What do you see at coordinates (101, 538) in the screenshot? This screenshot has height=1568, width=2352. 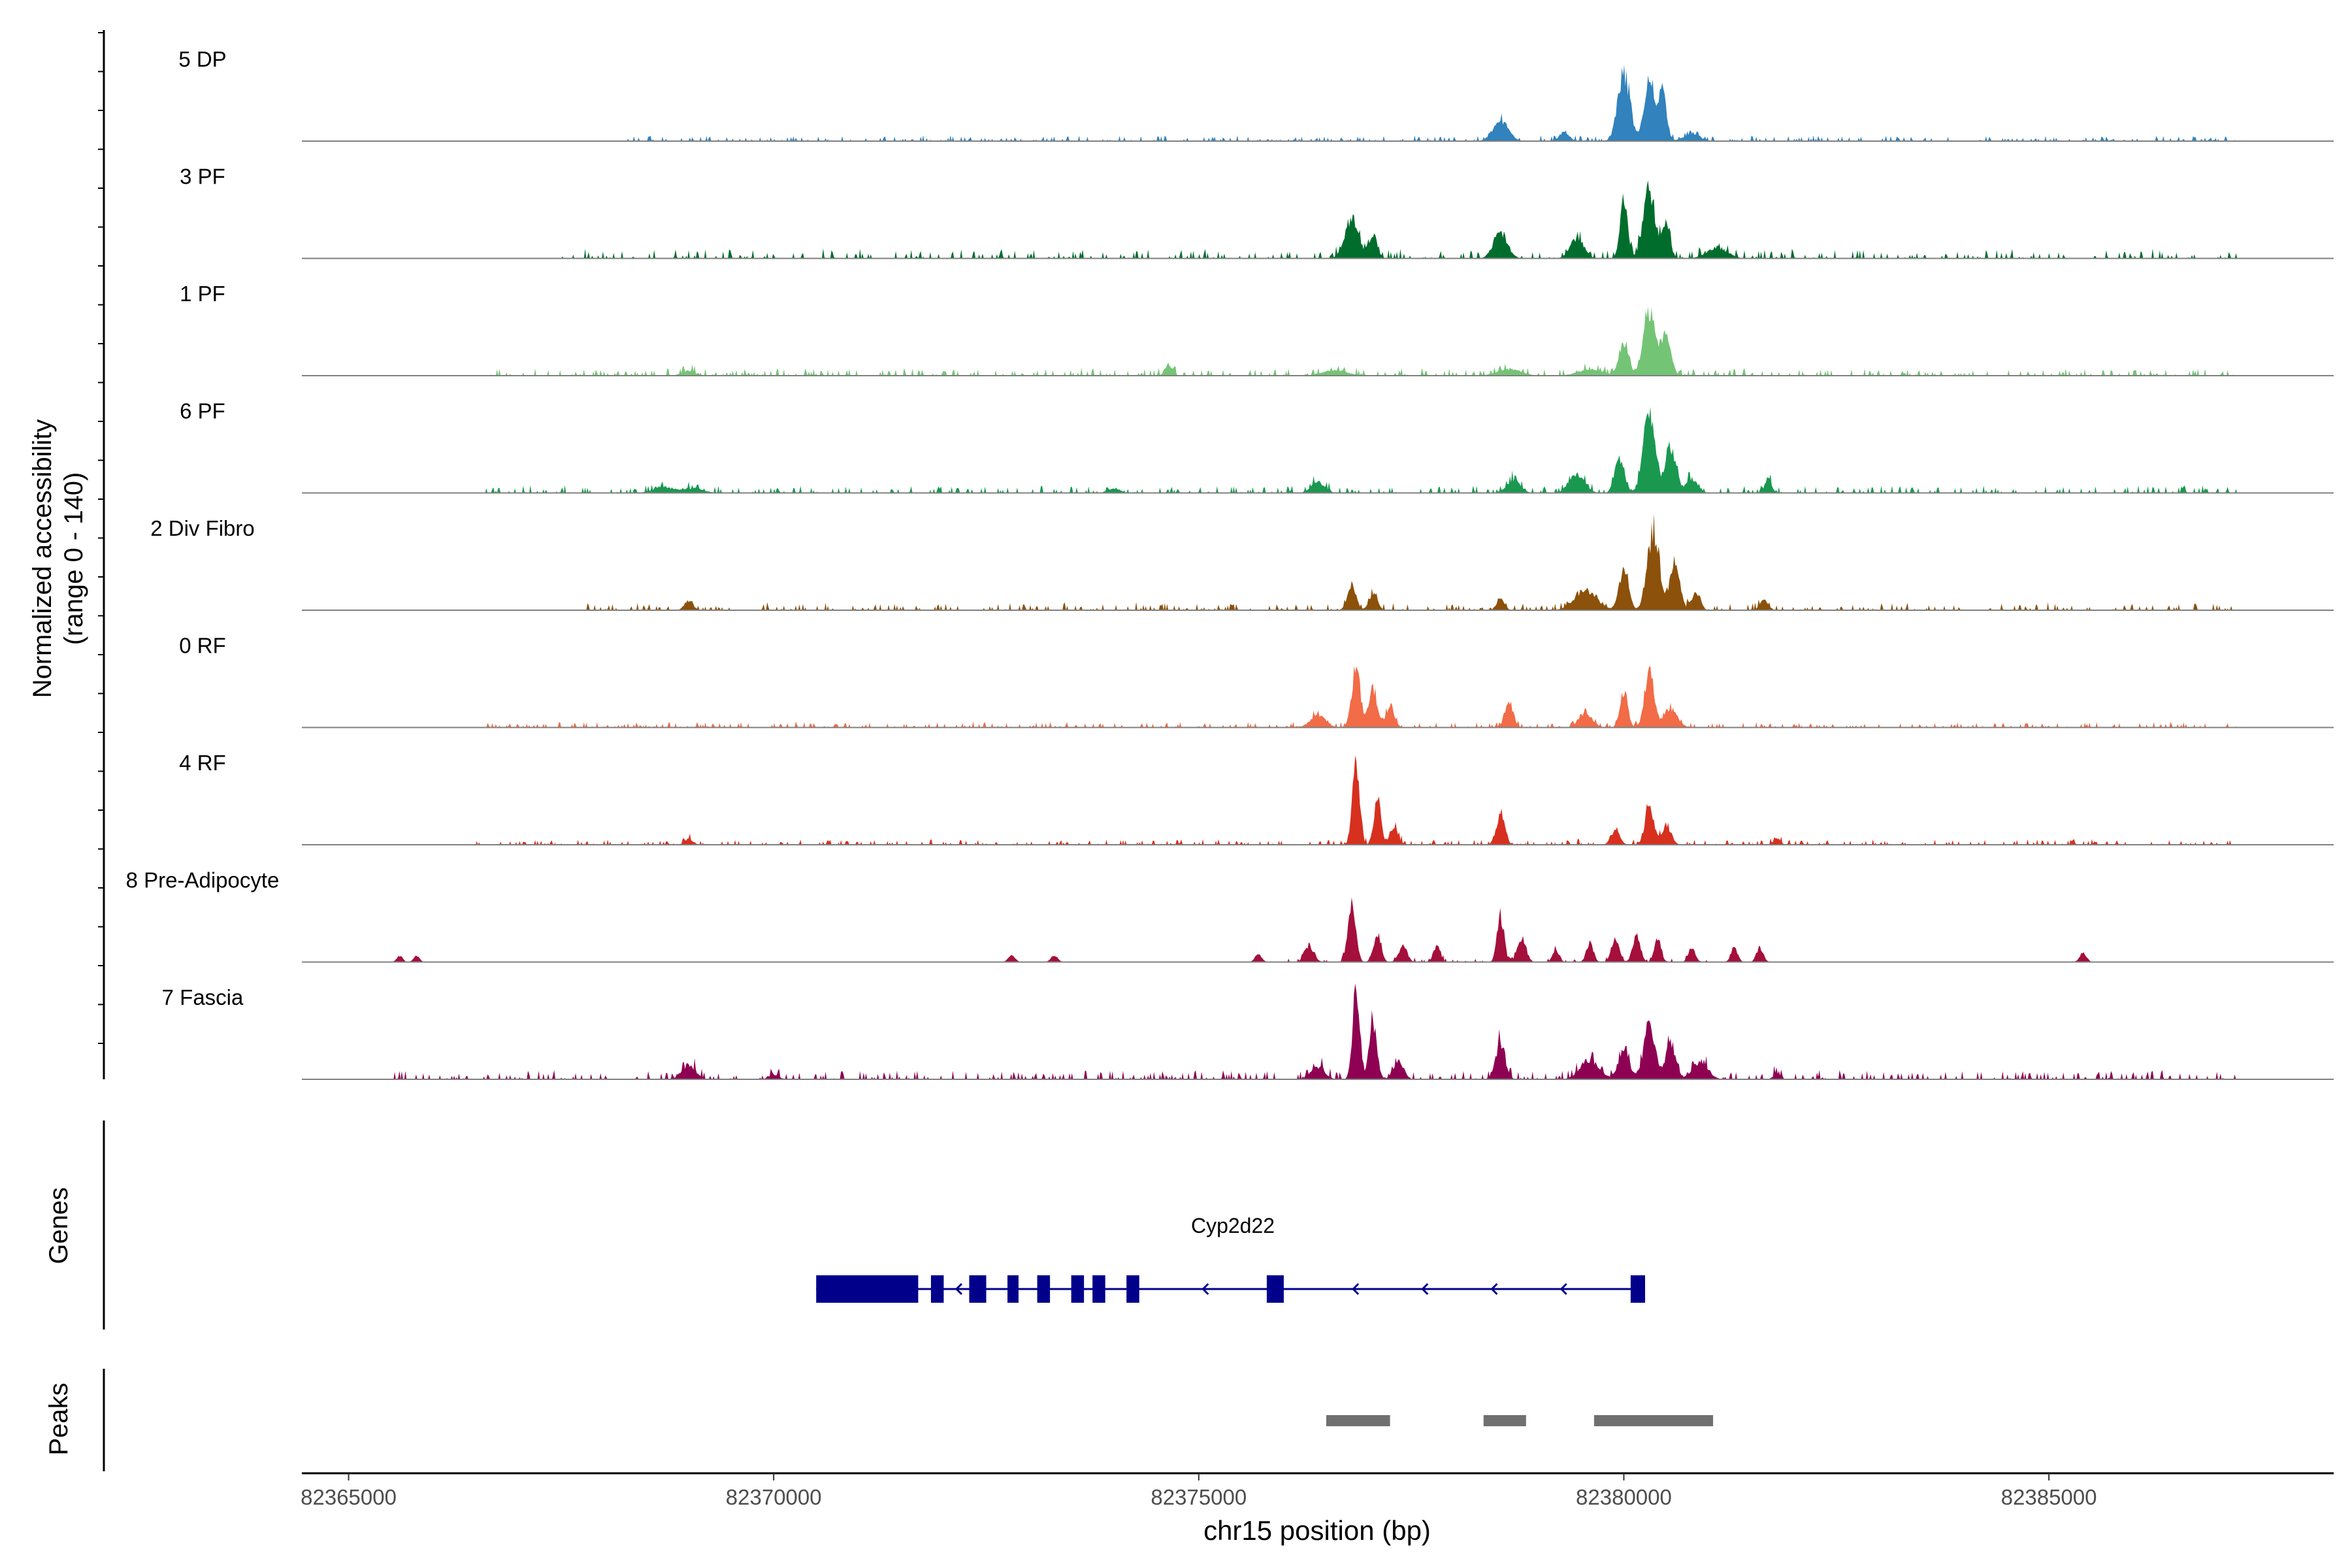 I see `coverage-y-ticks` at bounding box center [101, 538].